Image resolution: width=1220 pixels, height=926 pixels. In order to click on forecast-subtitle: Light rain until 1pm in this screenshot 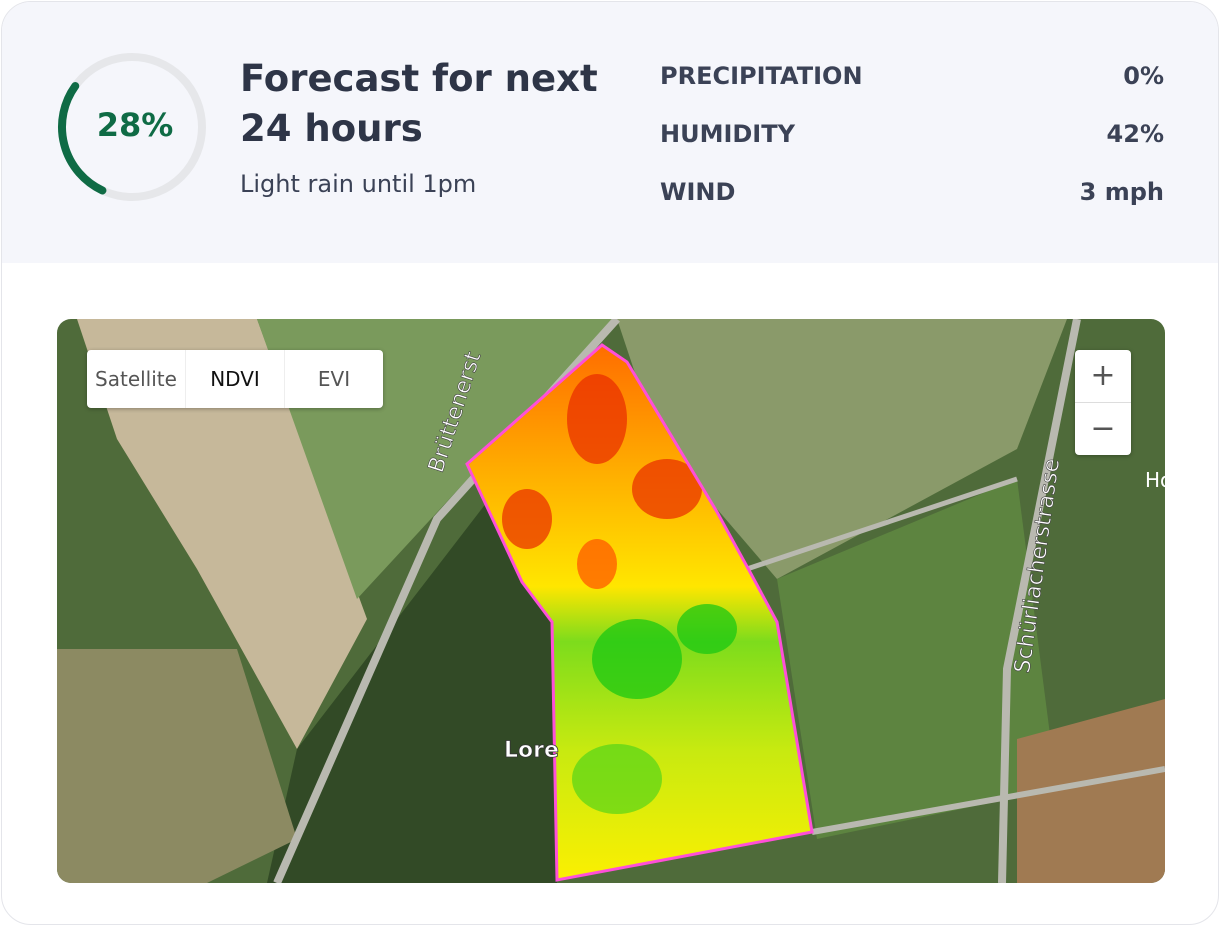, I will do `click(358, 184)`.